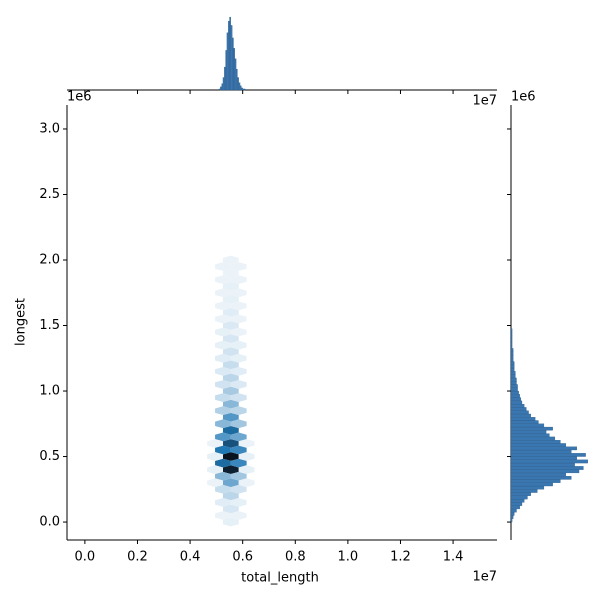  I want to click on x-tick-label: 1.0, so click(348, 557).